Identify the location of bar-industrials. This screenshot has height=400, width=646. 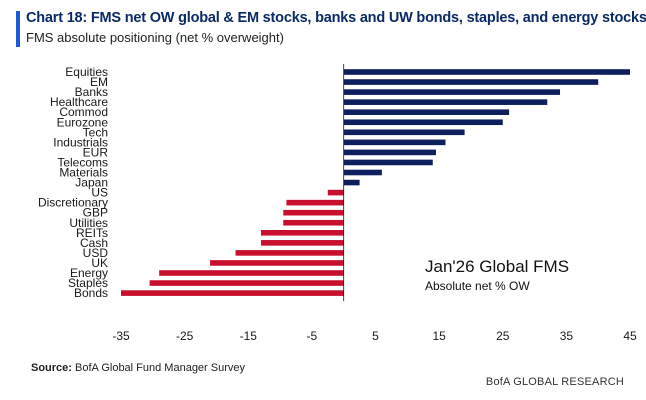
(394, 142).